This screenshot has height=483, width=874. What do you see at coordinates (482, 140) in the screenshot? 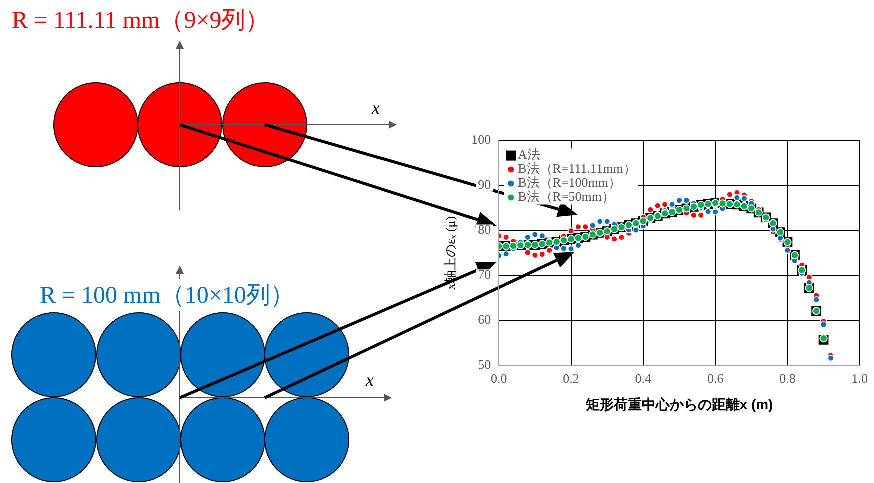
I see `y-tick-label: 100` at bounding box center [482, 140].